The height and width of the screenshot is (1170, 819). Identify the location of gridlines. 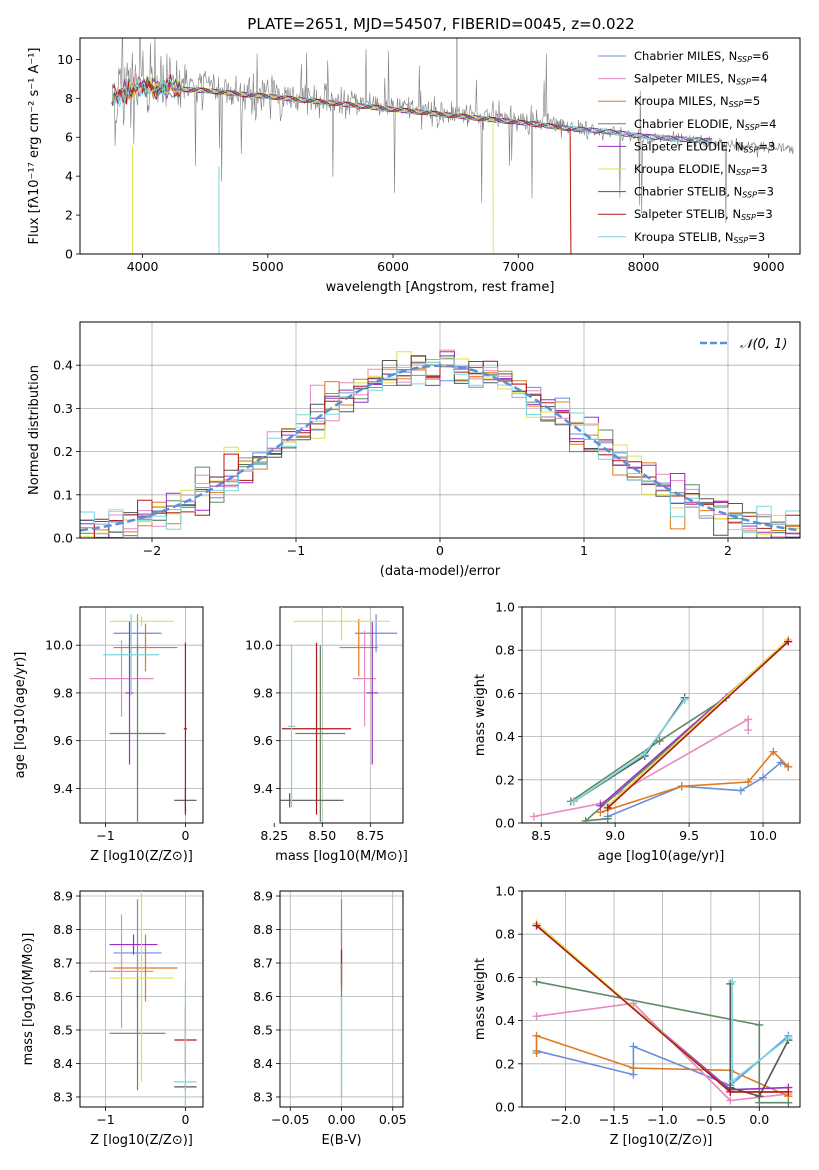
(141, 715).